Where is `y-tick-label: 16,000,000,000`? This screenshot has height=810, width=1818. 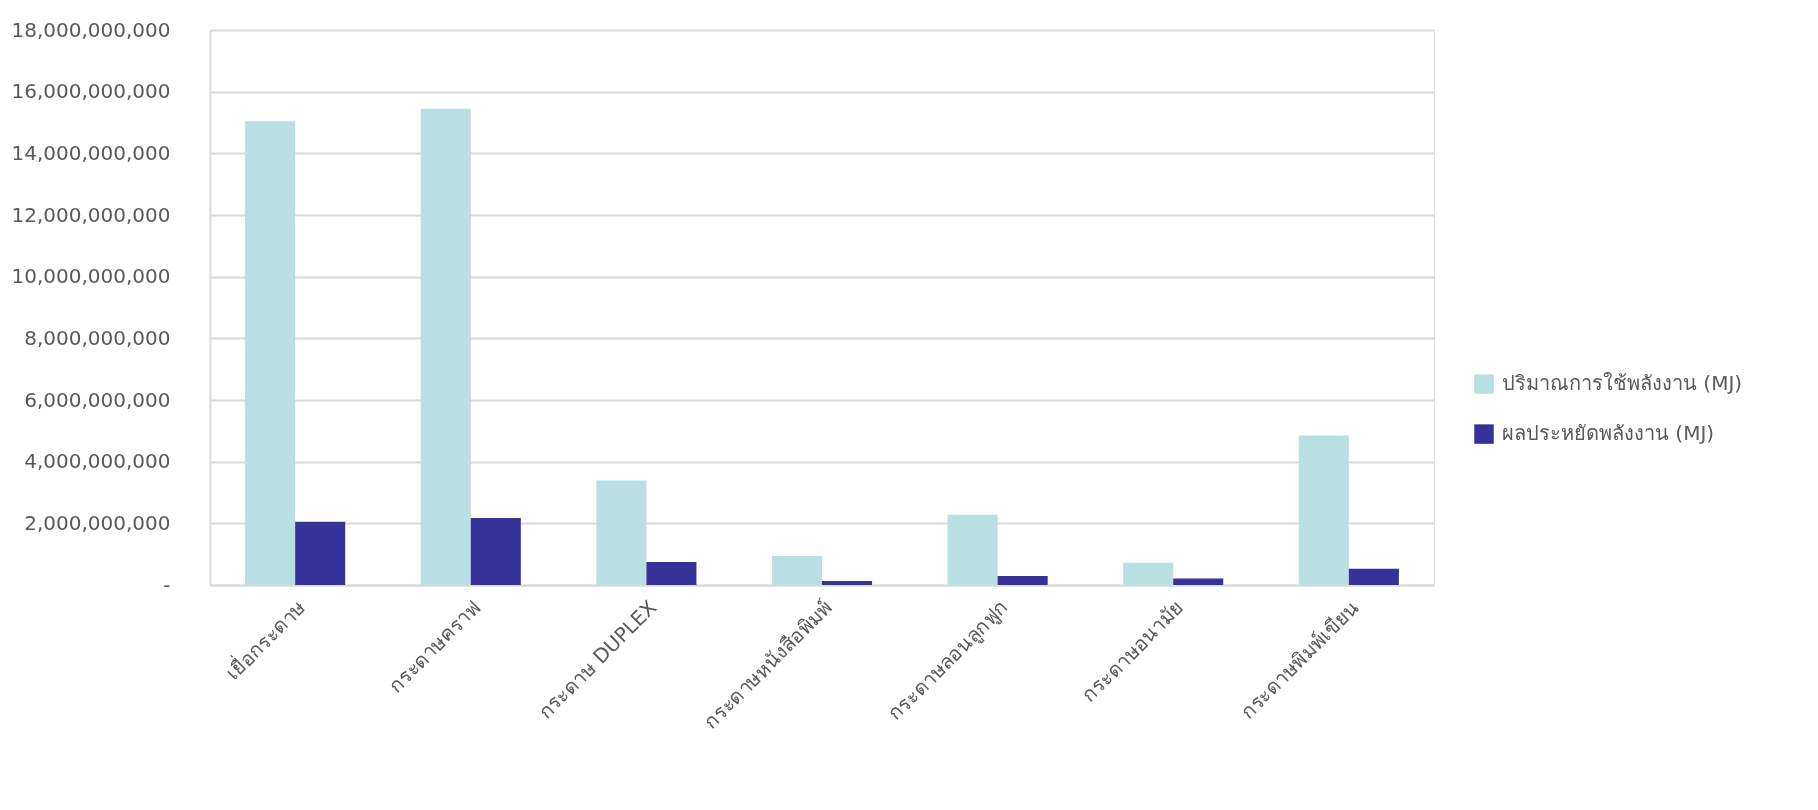
y-tick-label: 16,000,000,000 is located at coordinates (91, 91).